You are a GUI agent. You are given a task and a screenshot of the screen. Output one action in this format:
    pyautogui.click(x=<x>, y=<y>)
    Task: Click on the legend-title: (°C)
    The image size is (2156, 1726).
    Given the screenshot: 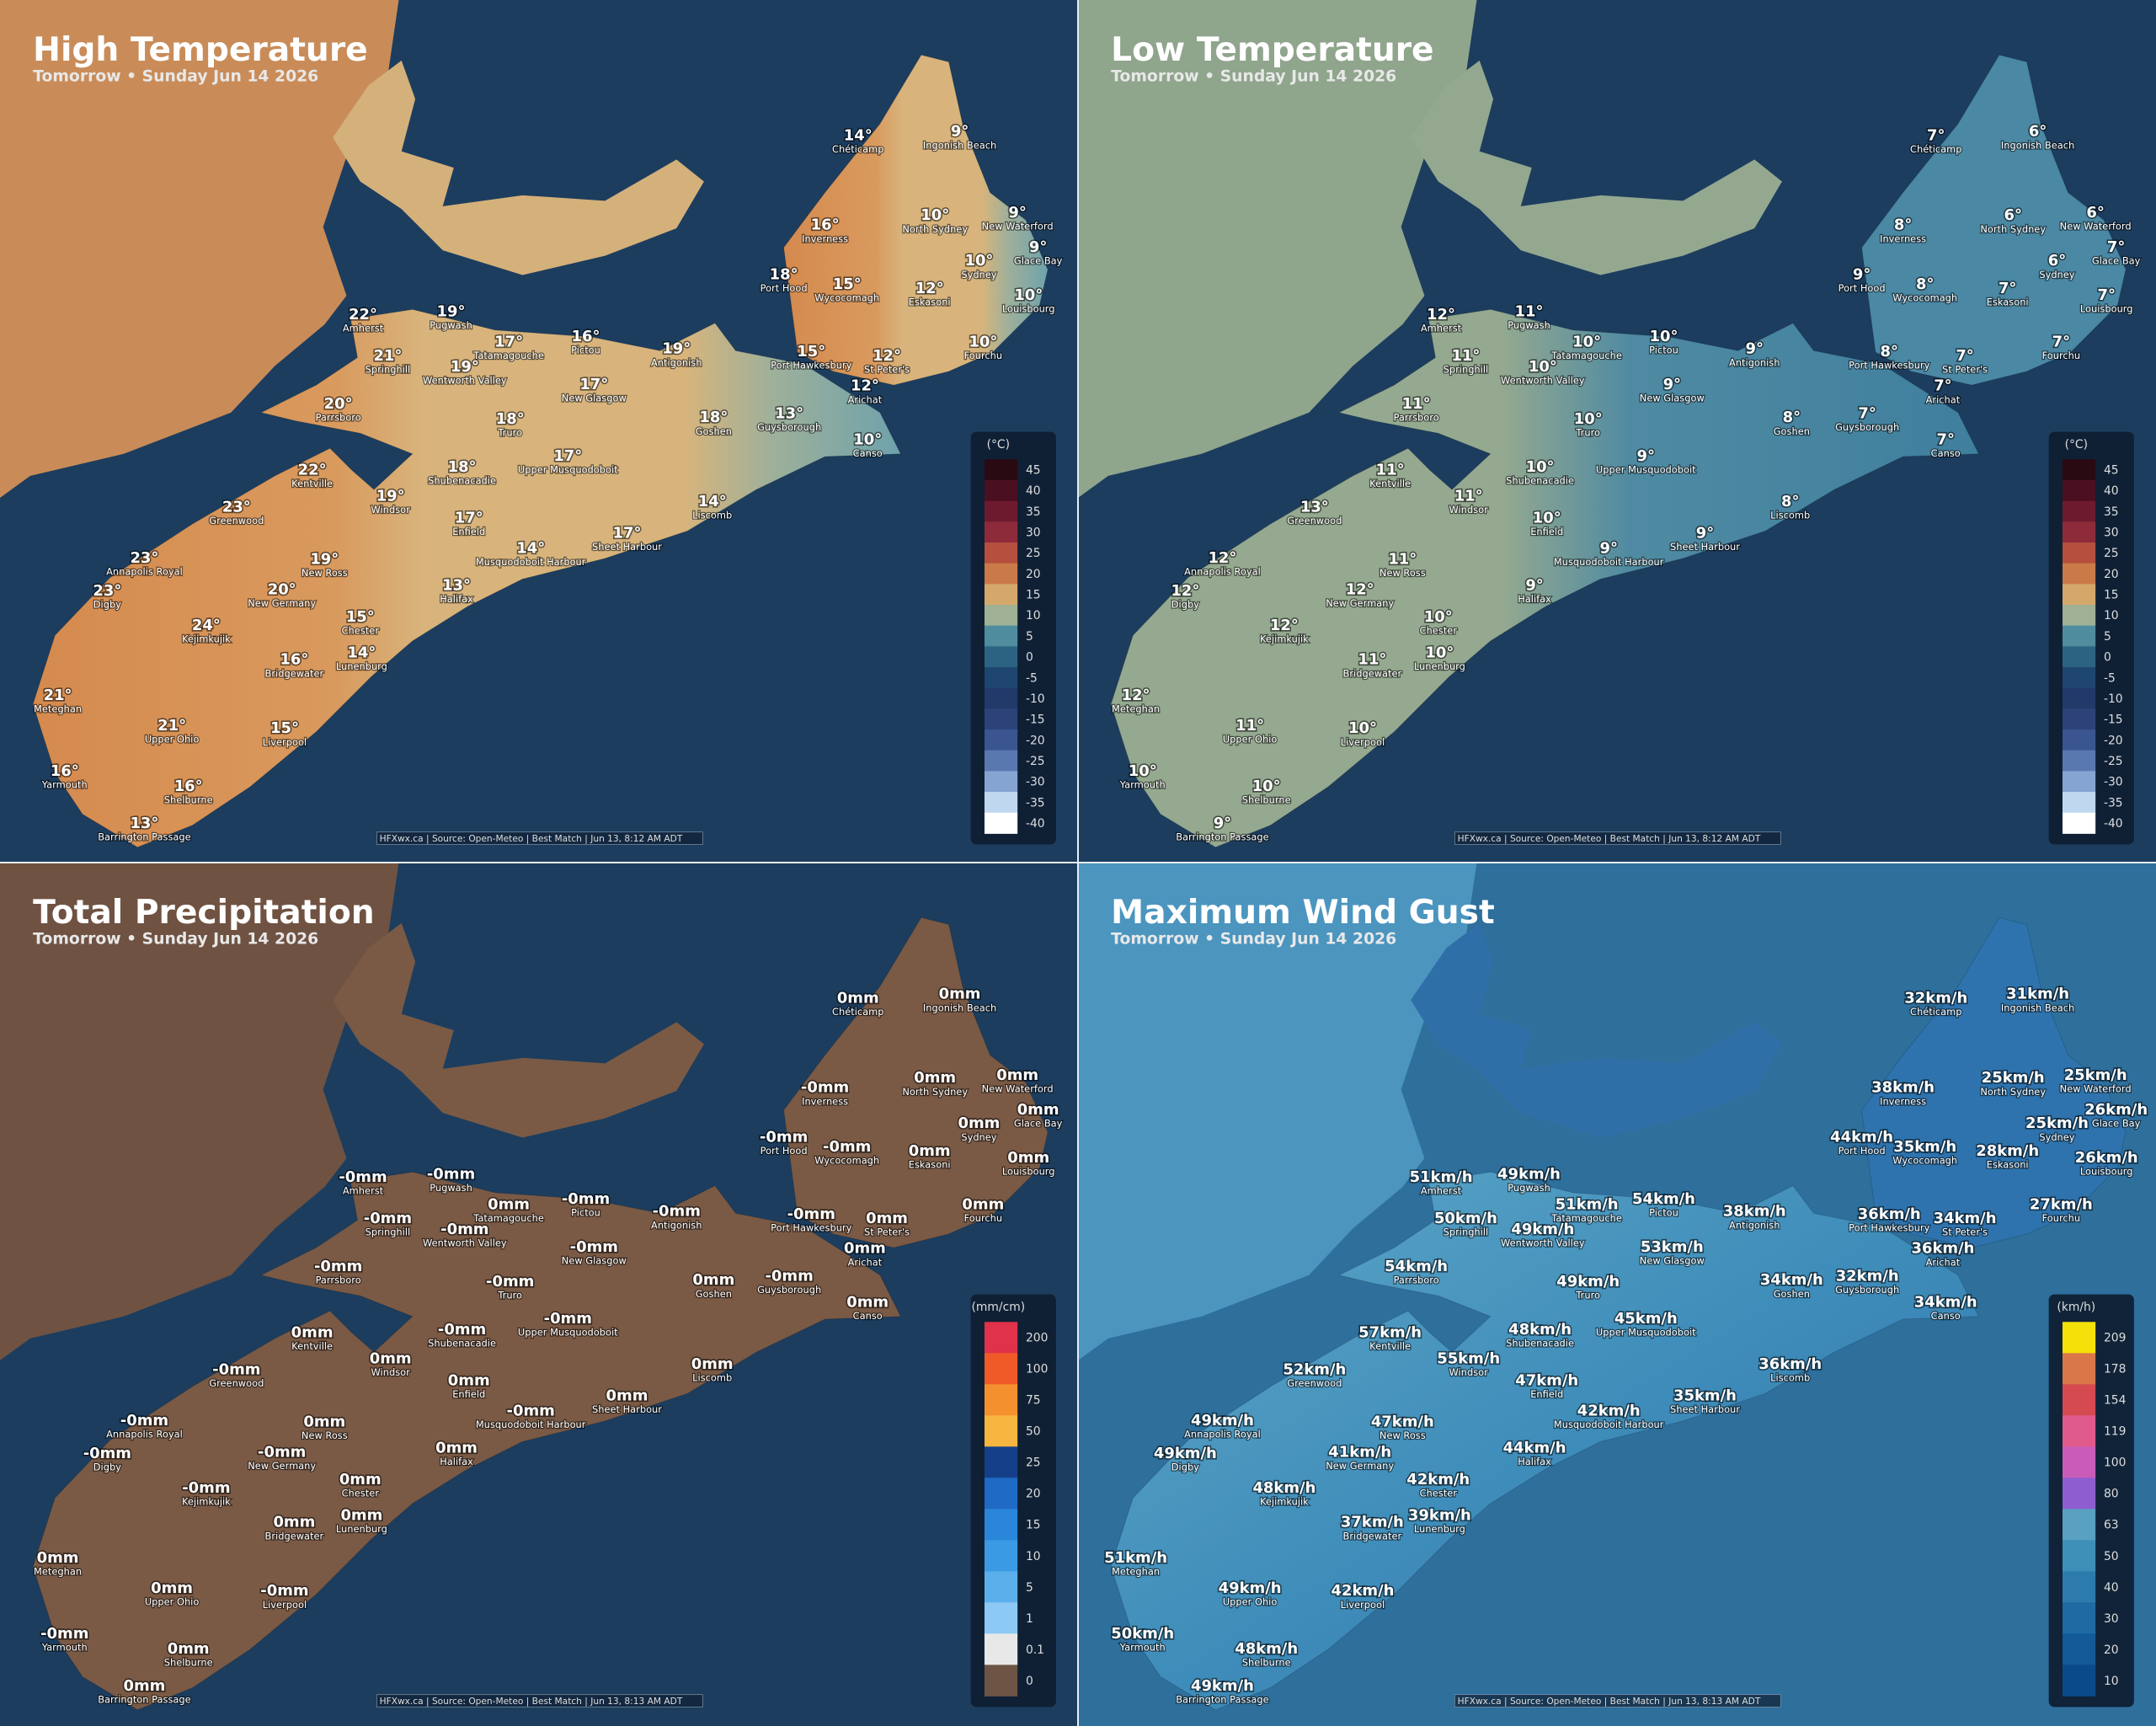 What is the action you would take?
    pyautogui.click(x=999, y=445)
    